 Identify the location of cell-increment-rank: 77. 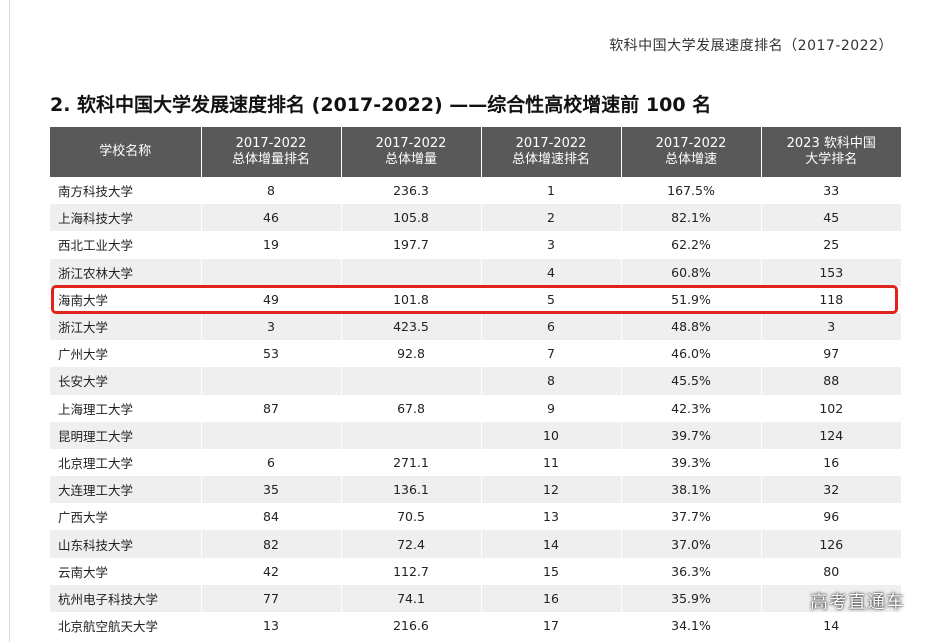
(271, 598).